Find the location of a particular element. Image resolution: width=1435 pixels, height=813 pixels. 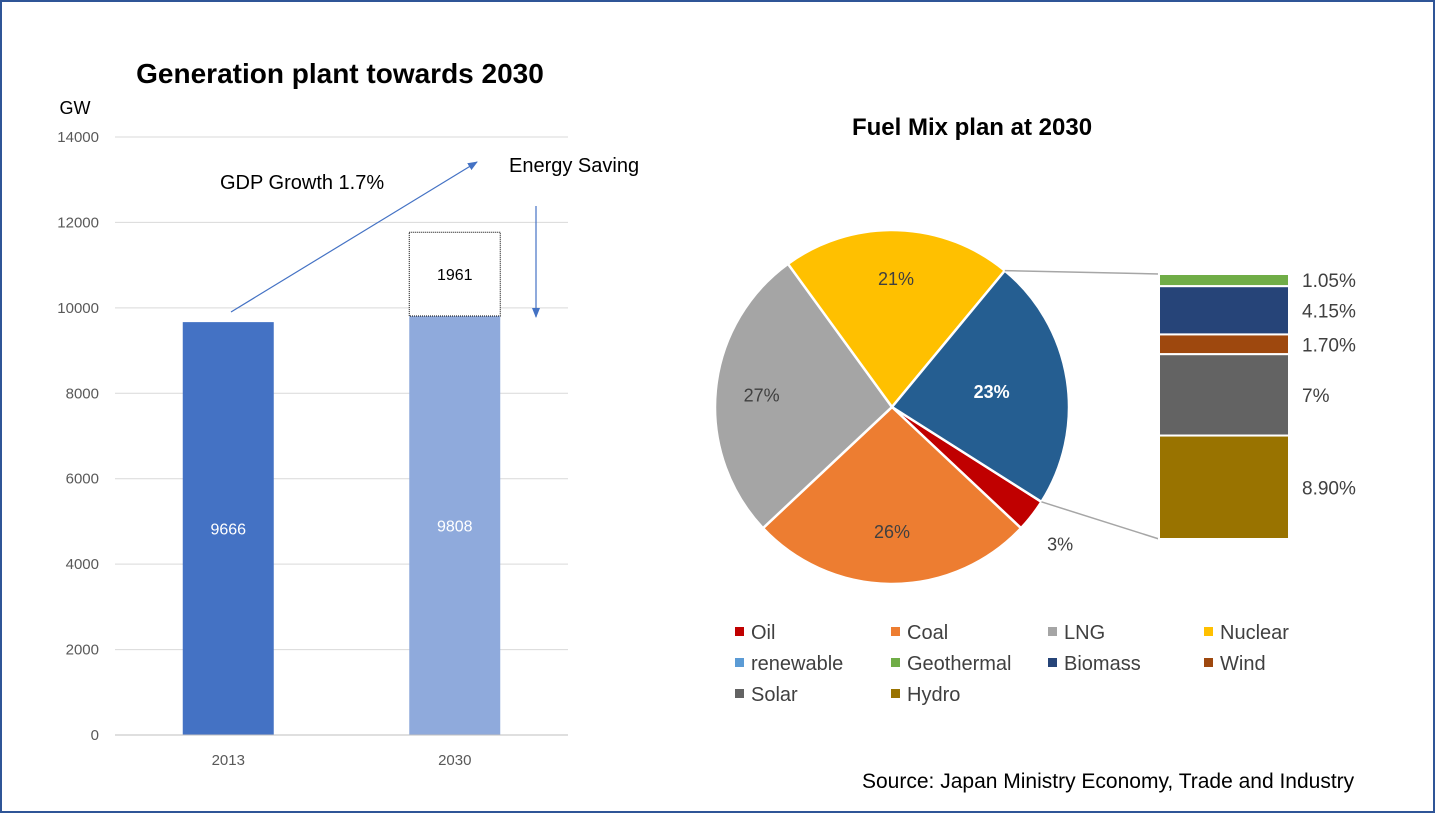

pie-chart-title: Fuel Mix plan at 2030 is located at coordinates (972, 127).